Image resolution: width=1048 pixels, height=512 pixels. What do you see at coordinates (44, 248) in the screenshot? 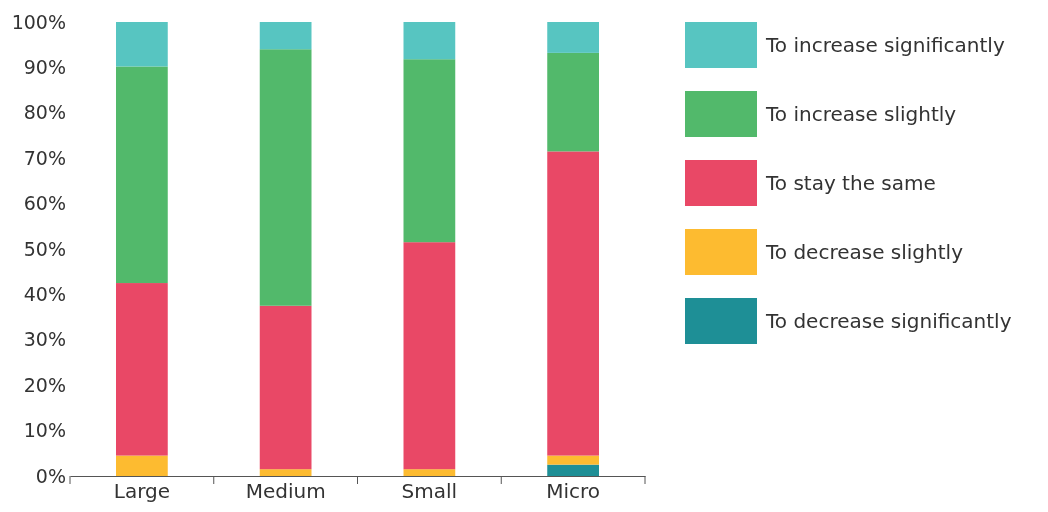
I see `y-tick-label: 50%` at bounding box center [44, 248].